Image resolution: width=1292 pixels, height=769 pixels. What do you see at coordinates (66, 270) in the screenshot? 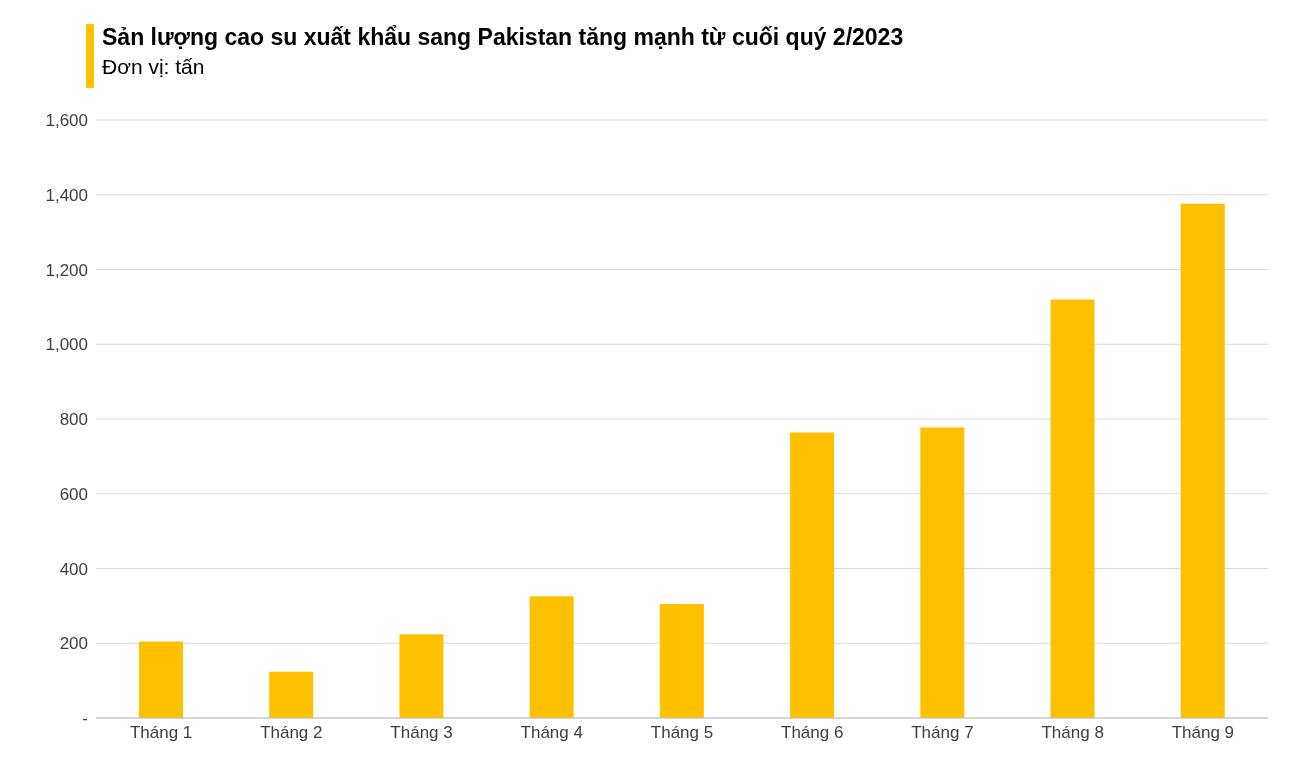
I see `y-tick-label: 1,200` at bounding box center [66, 270].